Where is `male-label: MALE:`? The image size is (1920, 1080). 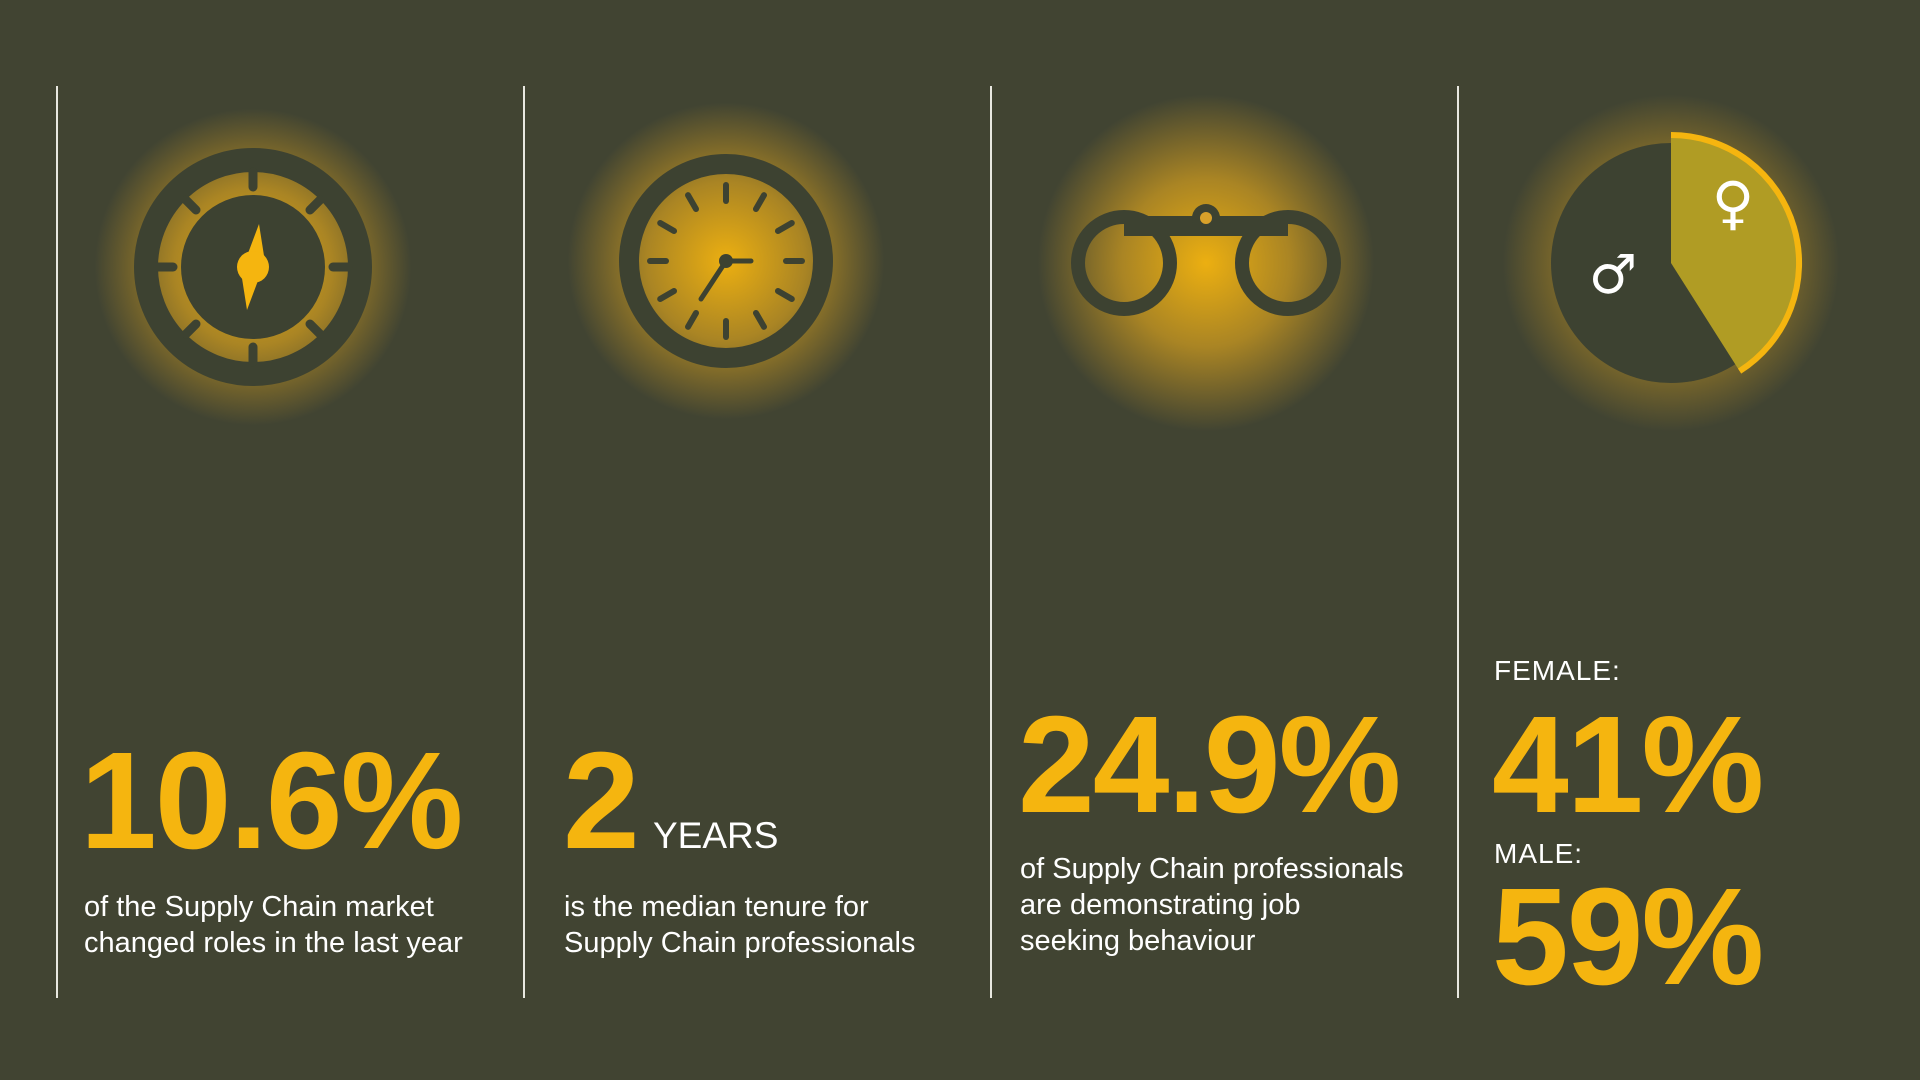 male-label: MALE: is located at coordinates (1539, 853).